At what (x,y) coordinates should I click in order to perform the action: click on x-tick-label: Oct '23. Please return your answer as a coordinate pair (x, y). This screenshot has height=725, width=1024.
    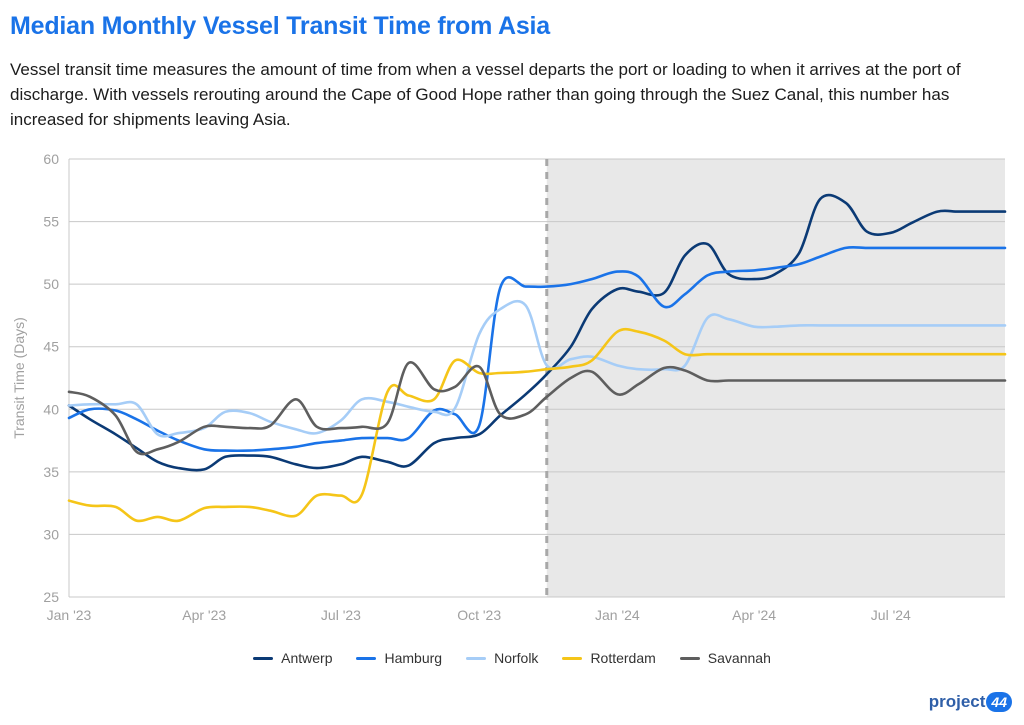
    Looking at the image, I should click on (479, 615).